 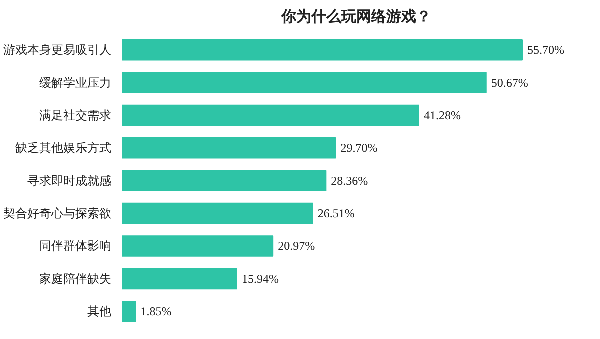 What do you see at coordinates (70, 181) in the screenshot?
I see `y-tick-label: 寻求即时成就感` at bounding box center [70, 181].